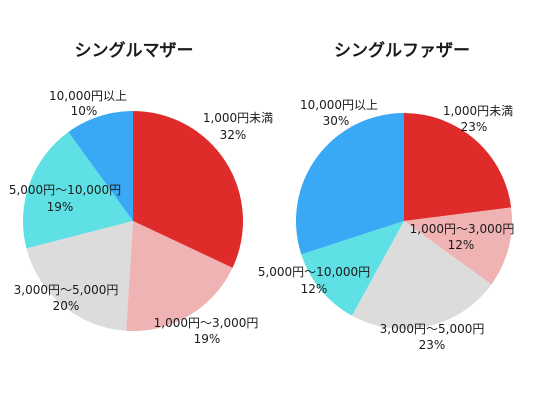 Image resolution: width=536 pixels, height=402 pixels. Describe the element at coordinates (88, 96) in the screenshot. I see `label-mother-over10000: 10,000円以上` at that location.